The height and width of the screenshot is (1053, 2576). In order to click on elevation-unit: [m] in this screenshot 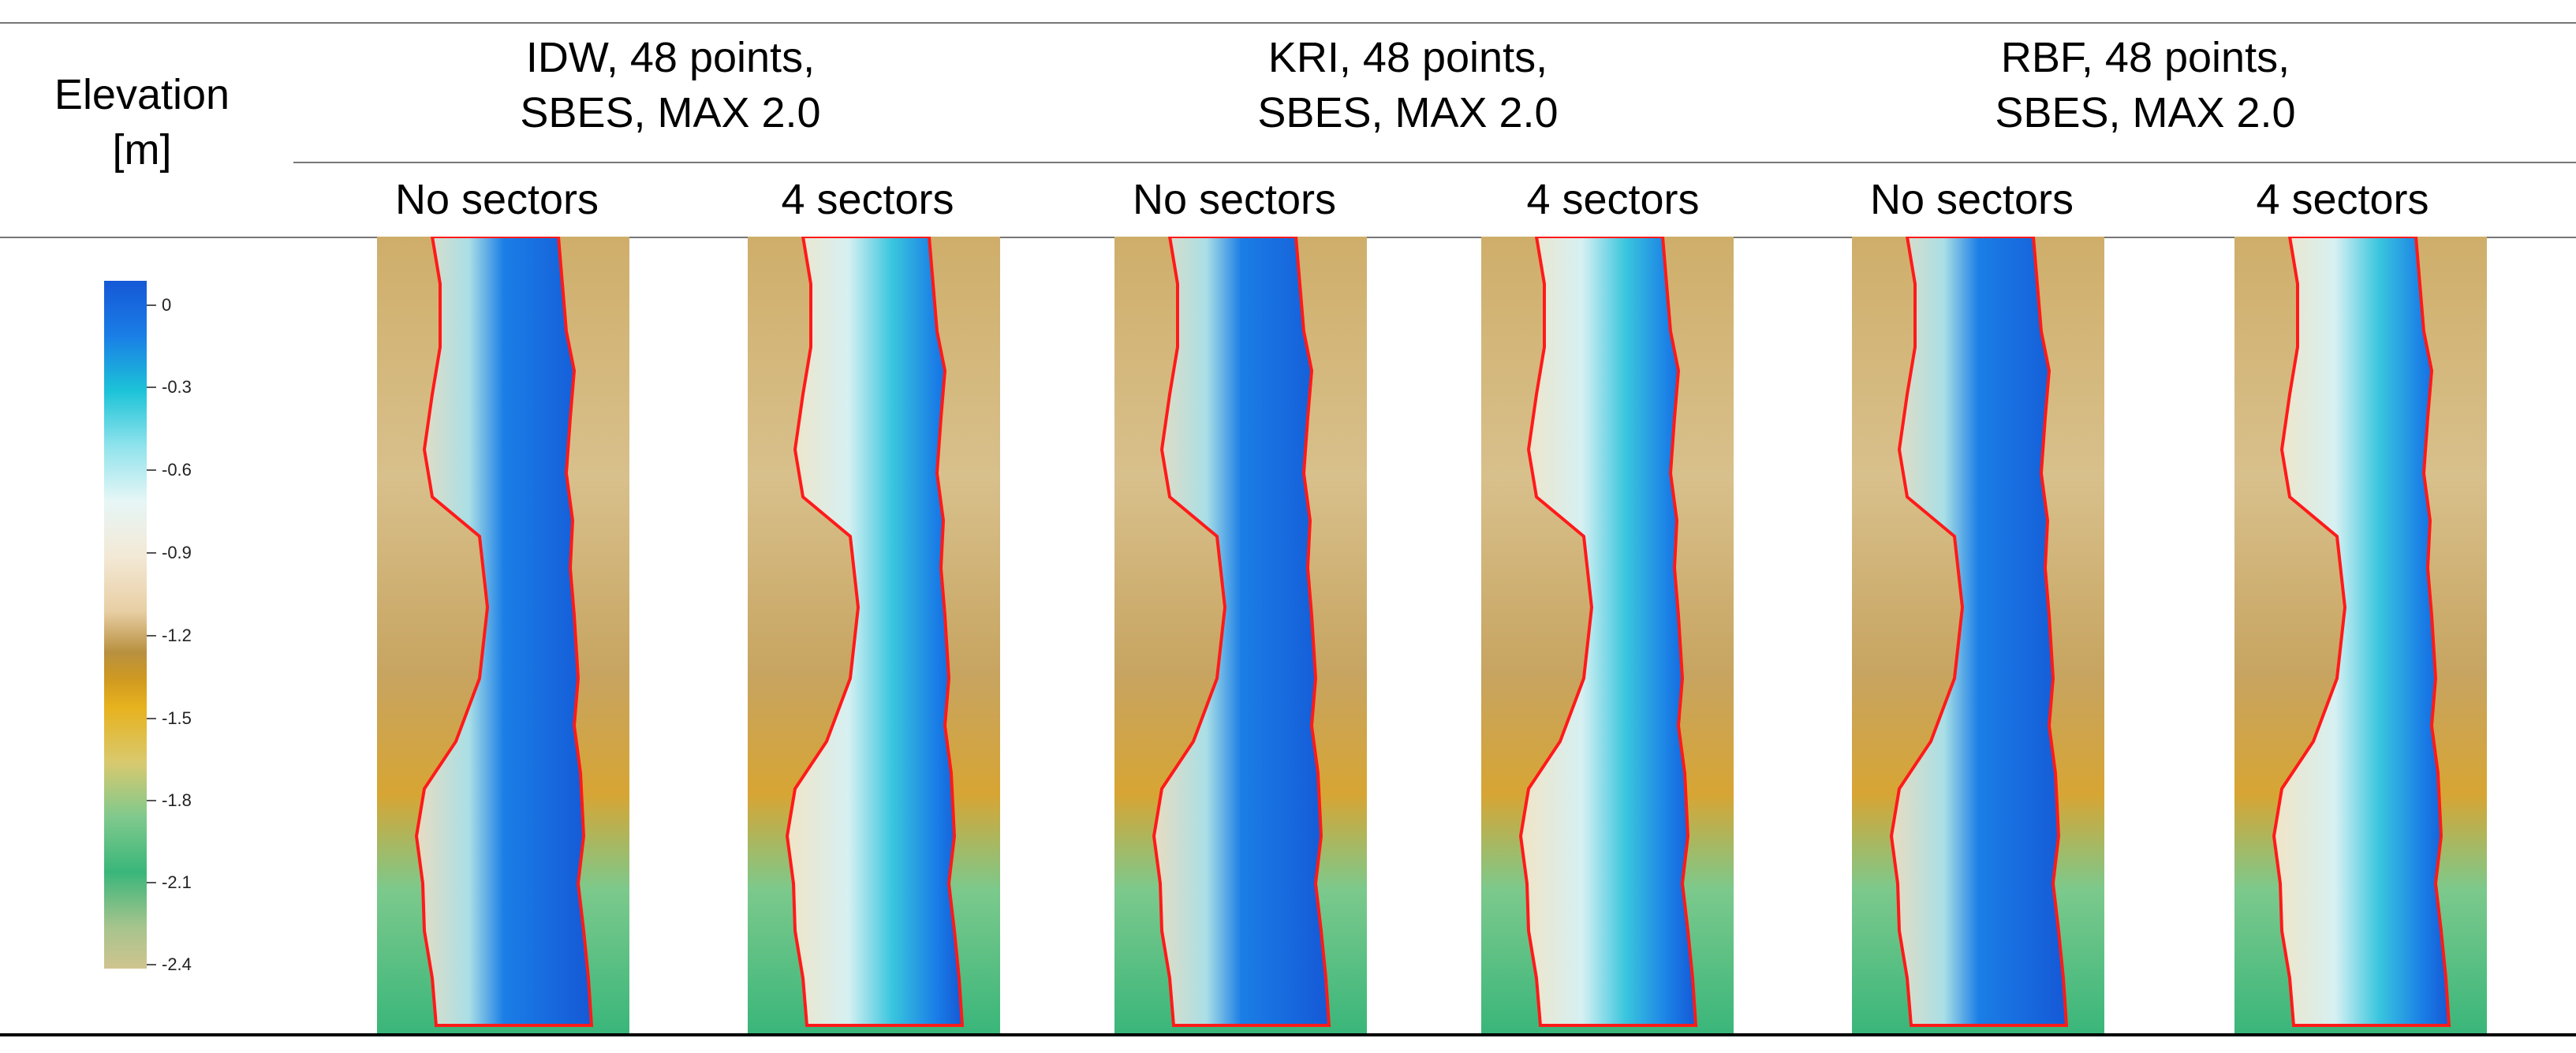, I will do `click(142, 150)`.